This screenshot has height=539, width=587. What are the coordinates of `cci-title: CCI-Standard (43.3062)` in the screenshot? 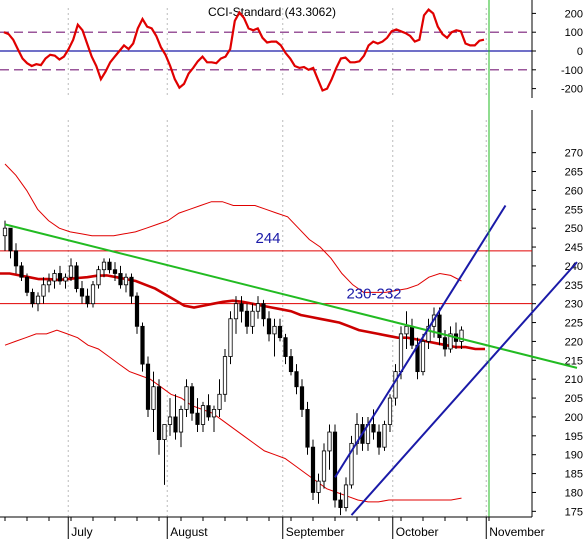 It's located at (272, 12).